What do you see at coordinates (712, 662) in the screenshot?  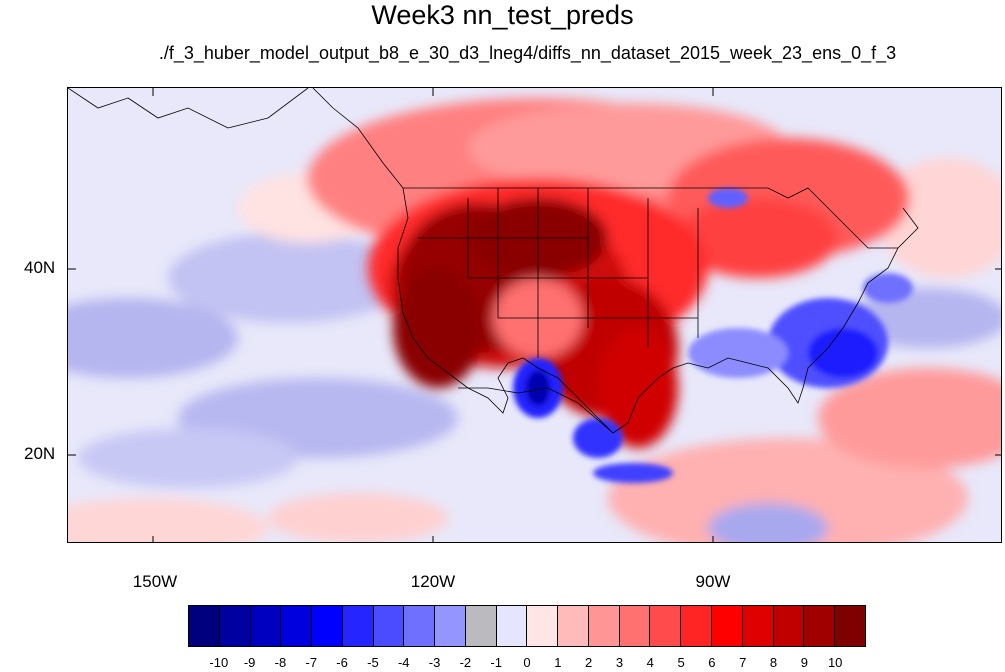 I see `colorbar-label: 6` at bounding box center [712, 662].